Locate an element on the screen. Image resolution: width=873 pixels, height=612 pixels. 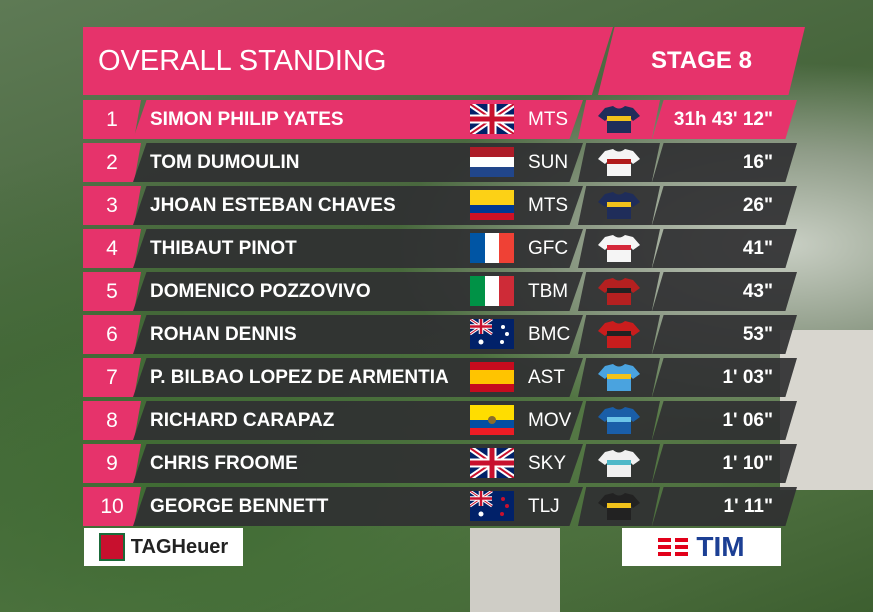
time-cell-text: 26" is located at coordinates (757, 205).